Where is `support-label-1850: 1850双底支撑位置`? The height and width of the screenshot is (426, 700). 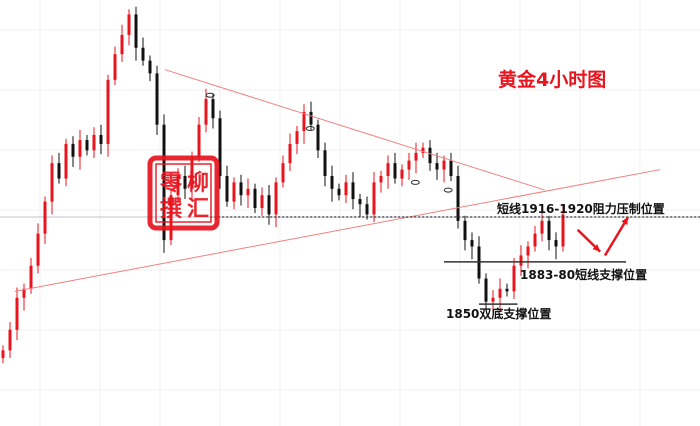 support-label-1850: 1850双底支撑位置 is located at coordinates (498, 313).